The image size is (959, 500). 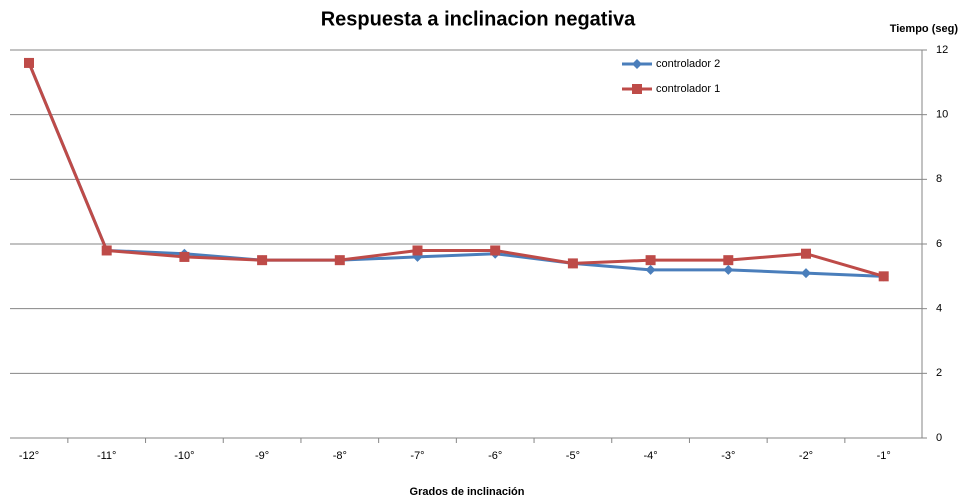 I want to click on x-axis-label: Grados de inclinación, so click(x=467, y=492).